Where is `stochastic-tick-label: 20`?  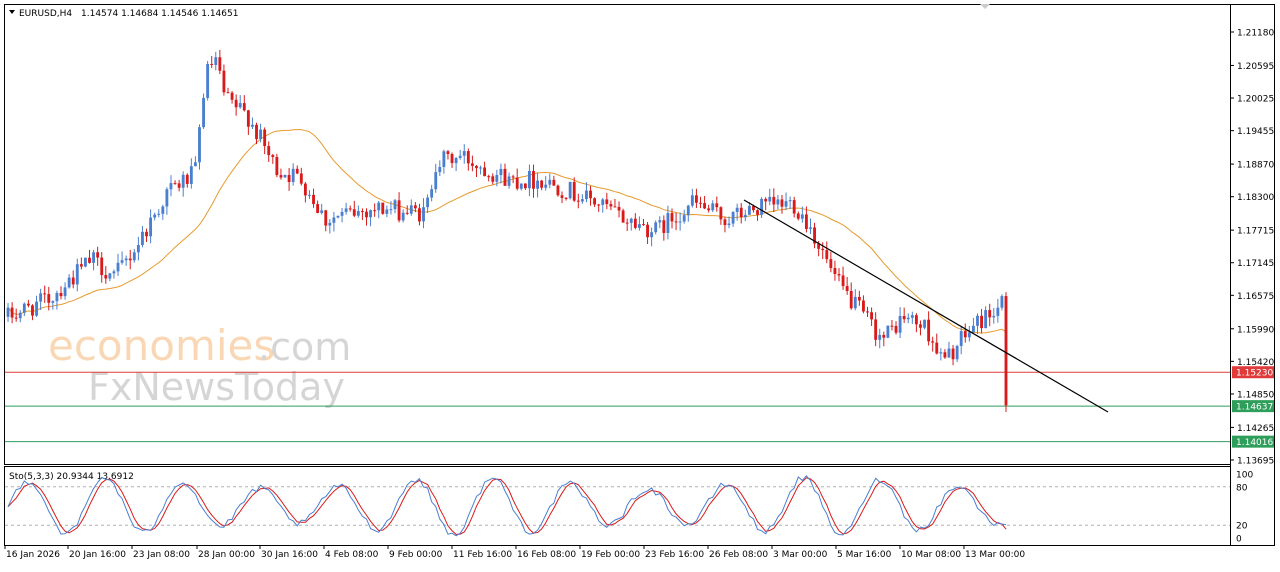
stochastic-tick-label: 20 is located at coordinates (1242, 527).